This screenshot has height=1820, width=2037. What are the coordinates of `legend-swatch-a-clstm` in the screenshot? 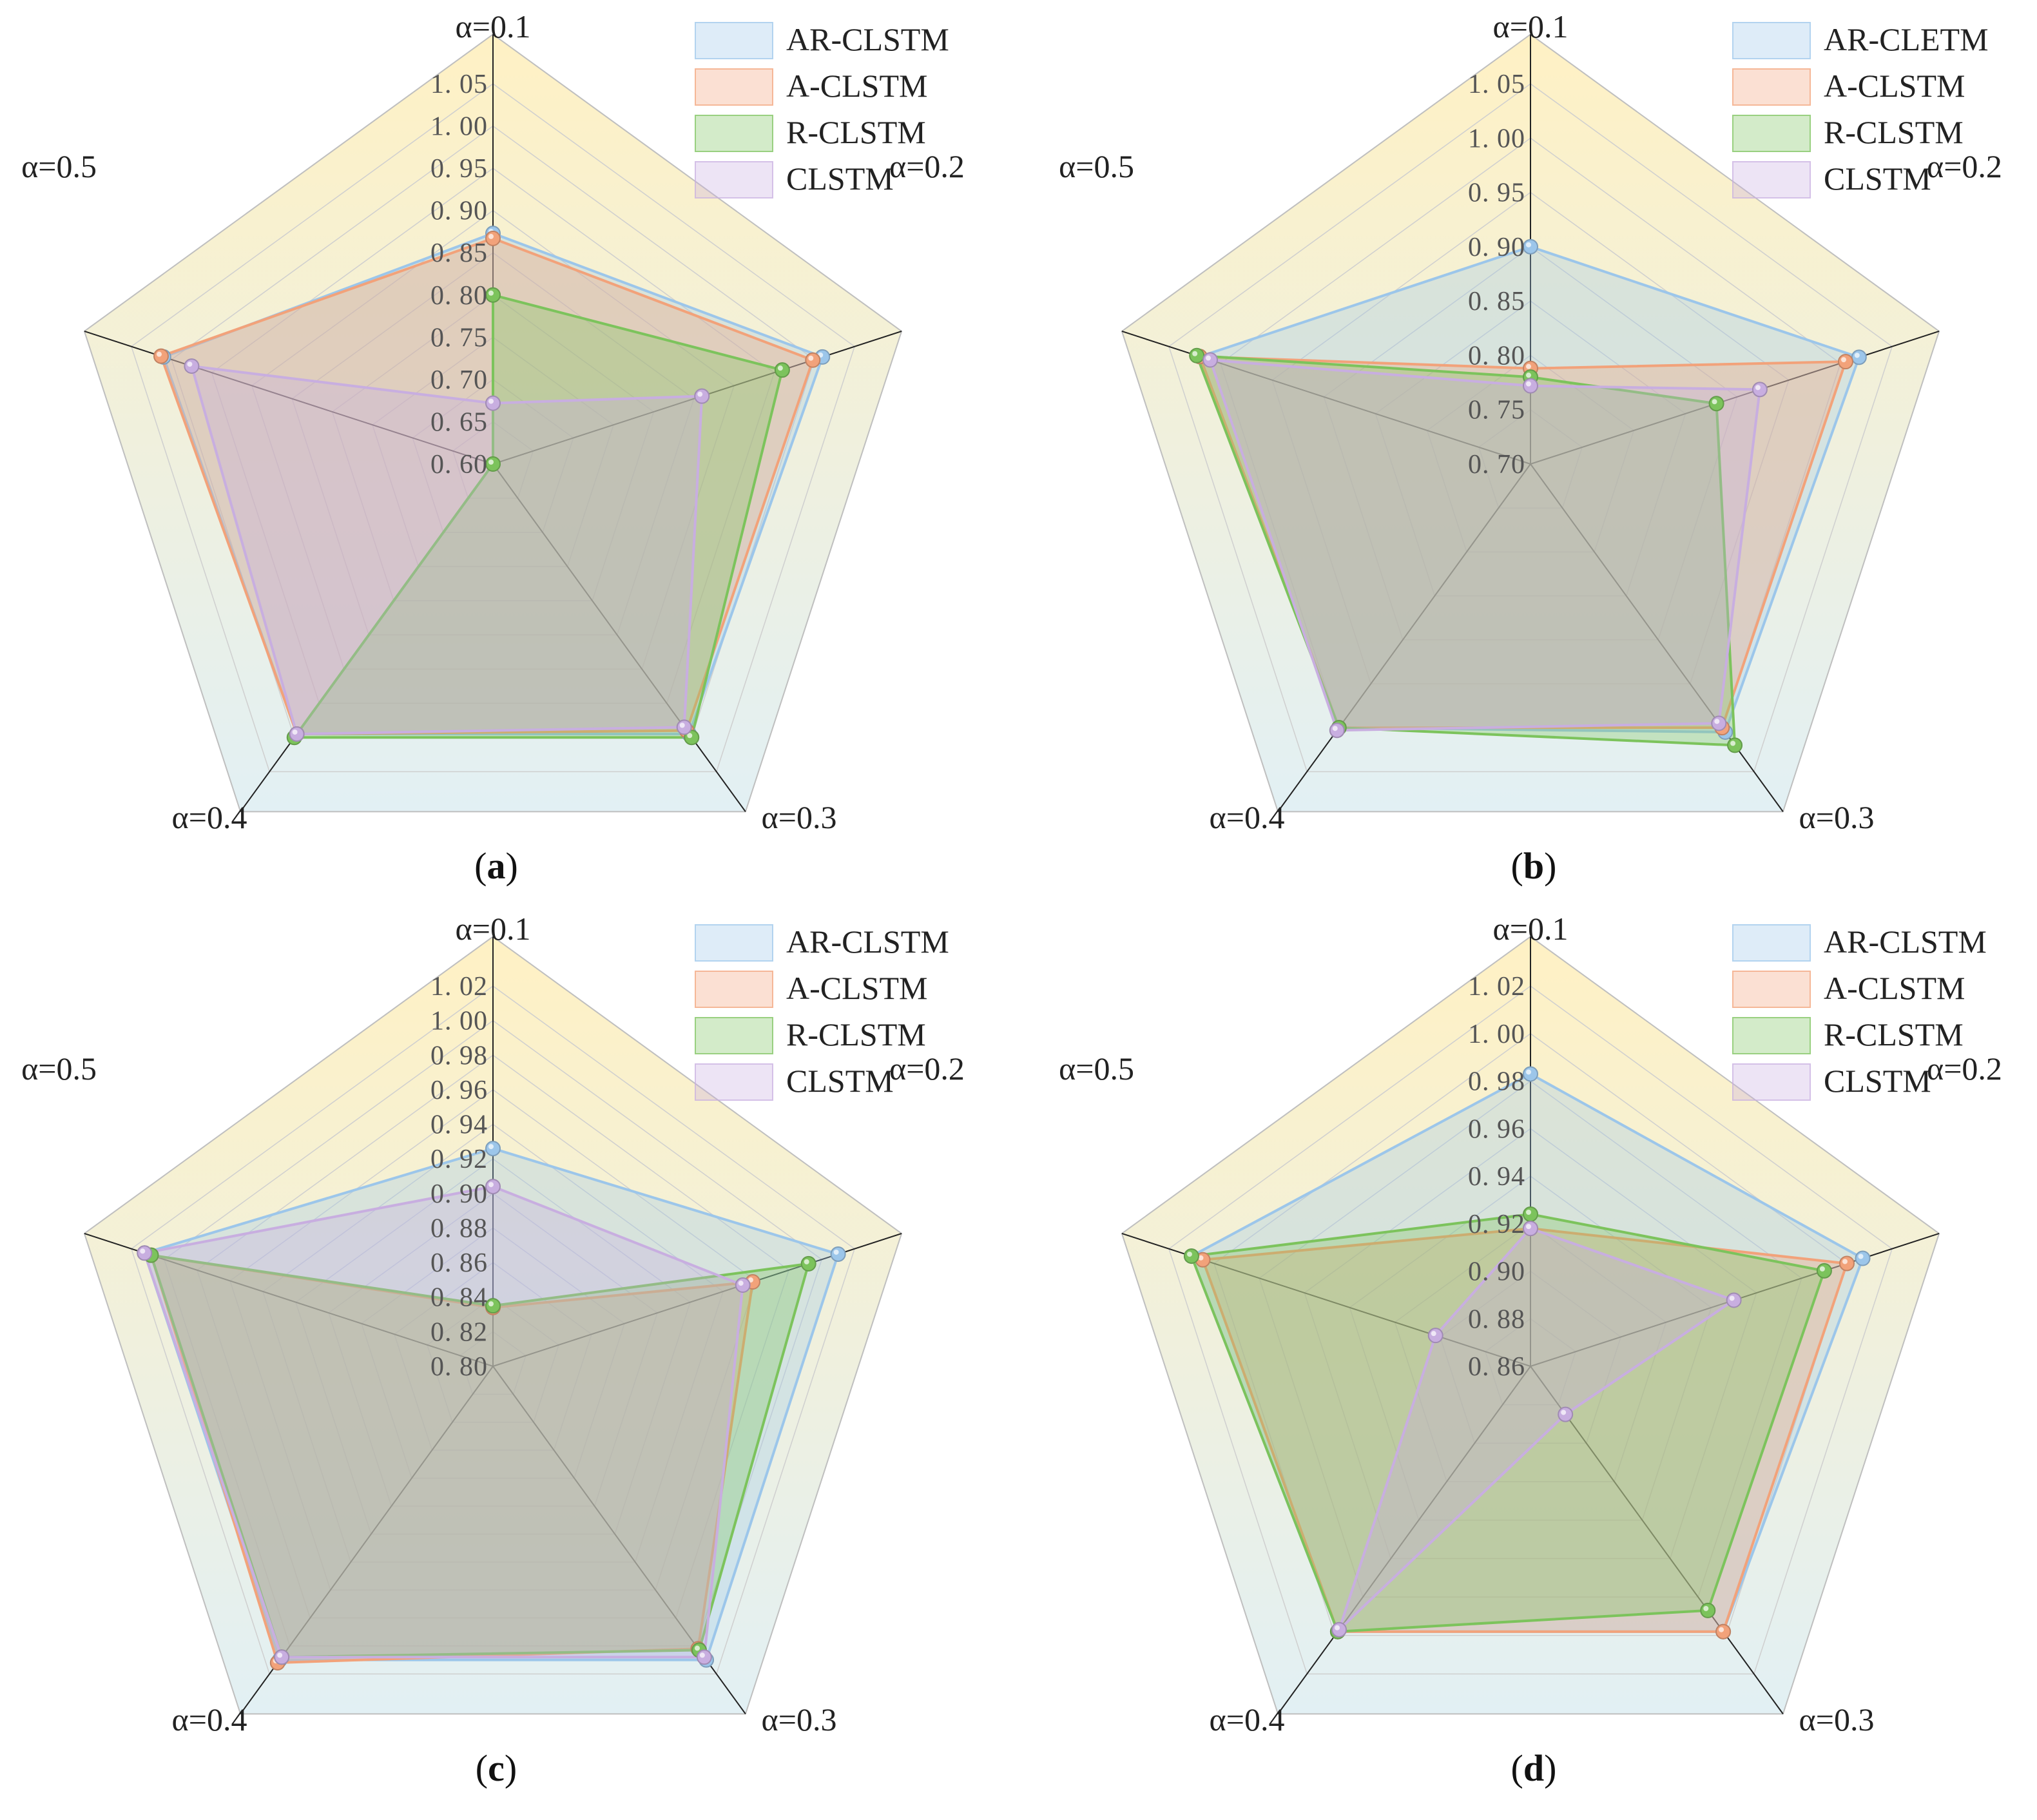 It's located at (1771, 87).